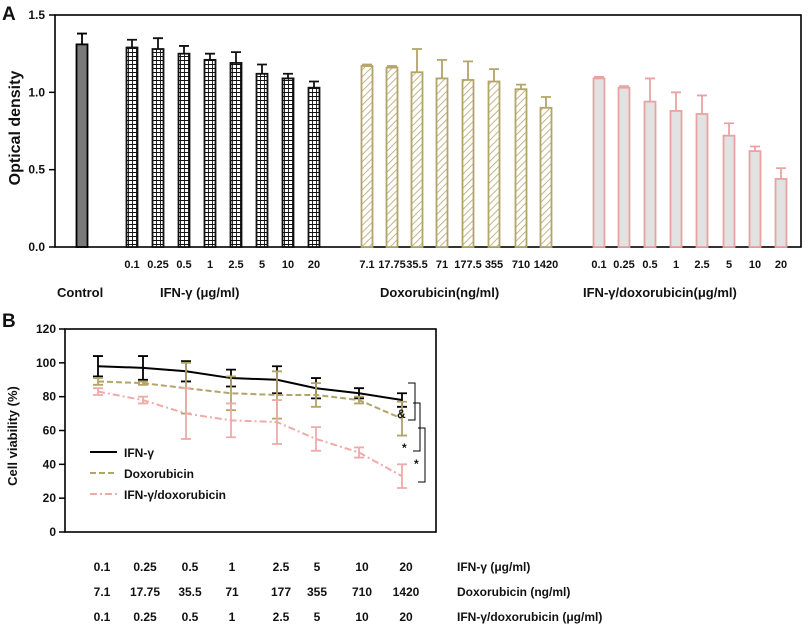 This screenshot has width=809, height=624. What do you see at coordinates (416, 265) in the screenshot?
I see `category-label-2-2: 35.5` at bounding box center [416, 265].